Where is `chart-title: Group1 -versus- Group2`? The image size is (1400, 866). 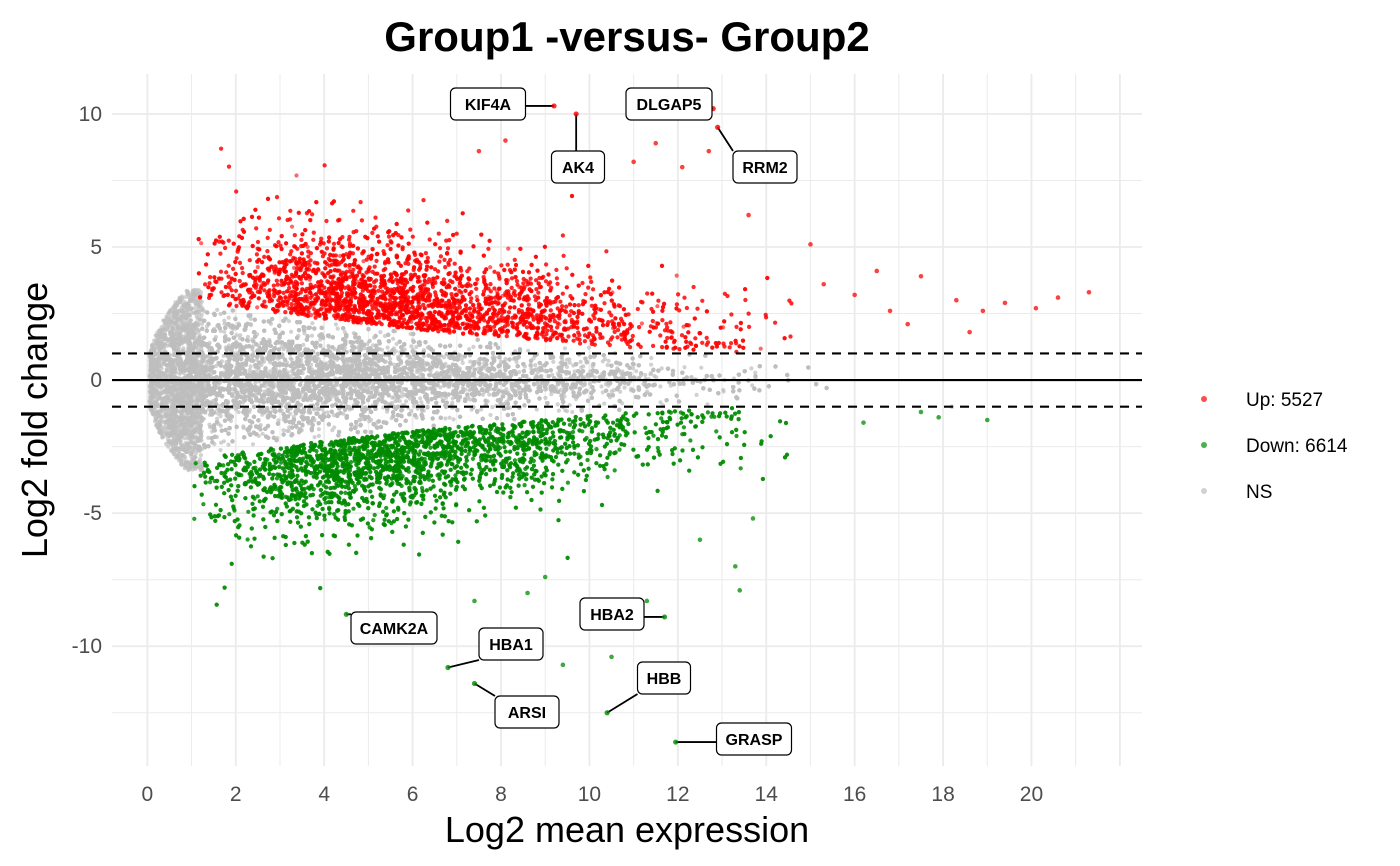
chart-title: Group1 -versus- Group2 is located at coordinates (626, 36).